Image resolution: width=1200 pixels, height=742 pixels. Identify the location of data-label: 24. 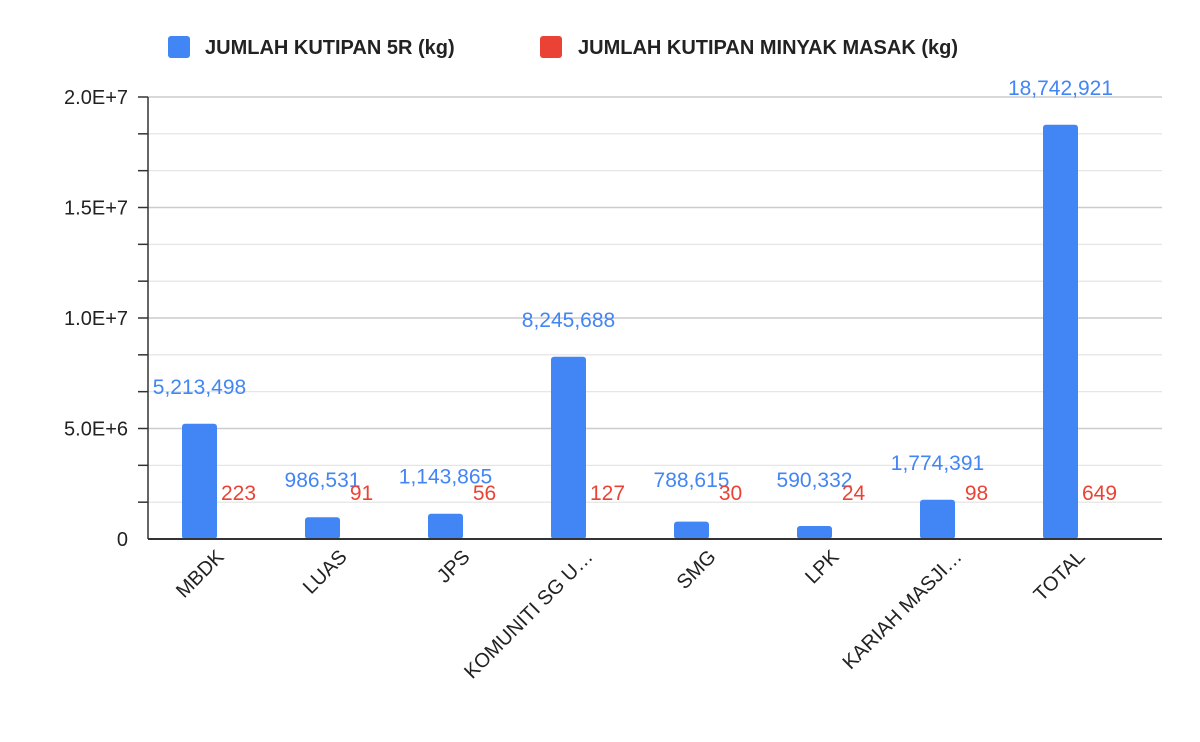
(854, 493).